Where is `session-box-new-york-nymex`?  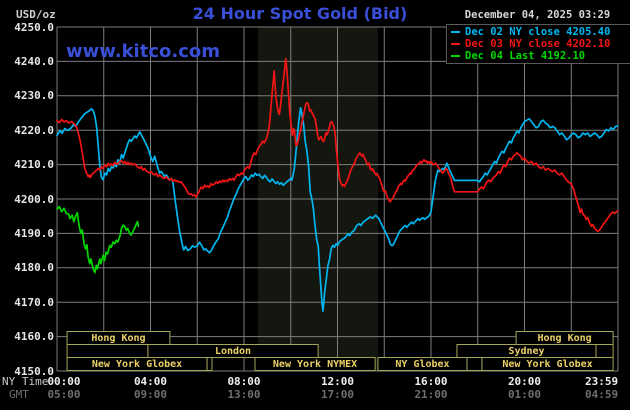 session-box-new-york-nymex is located at coordinates (315, 364).